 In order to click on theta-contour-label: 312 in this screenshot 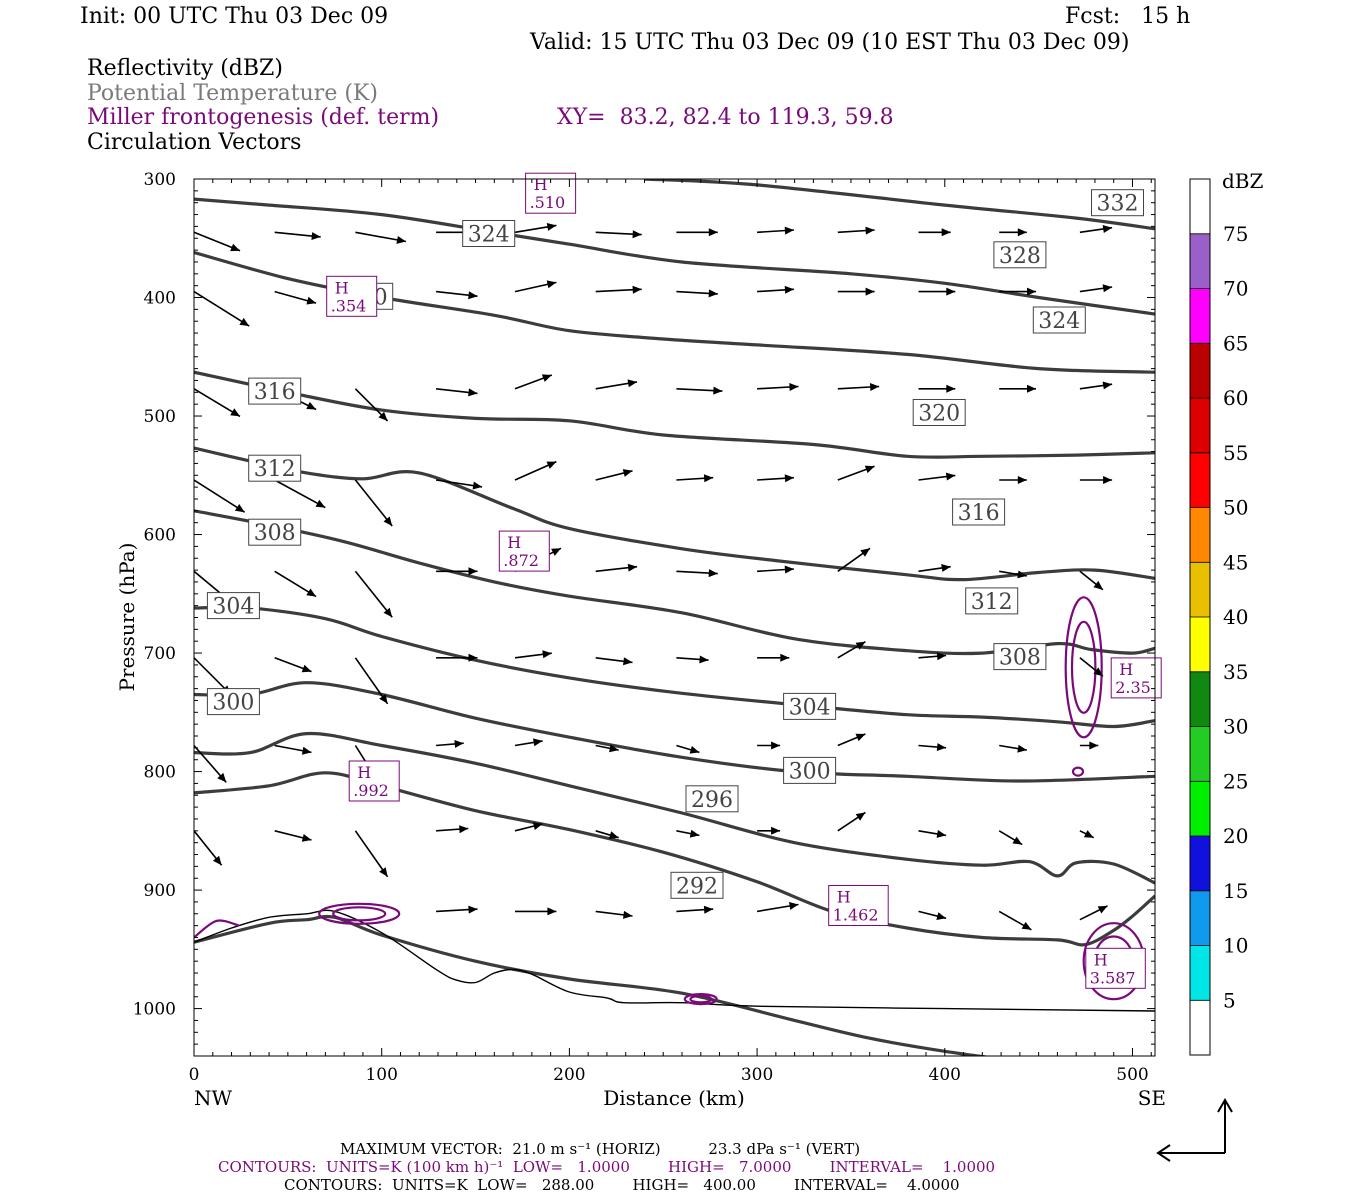, I will do `click(275, 468)`.